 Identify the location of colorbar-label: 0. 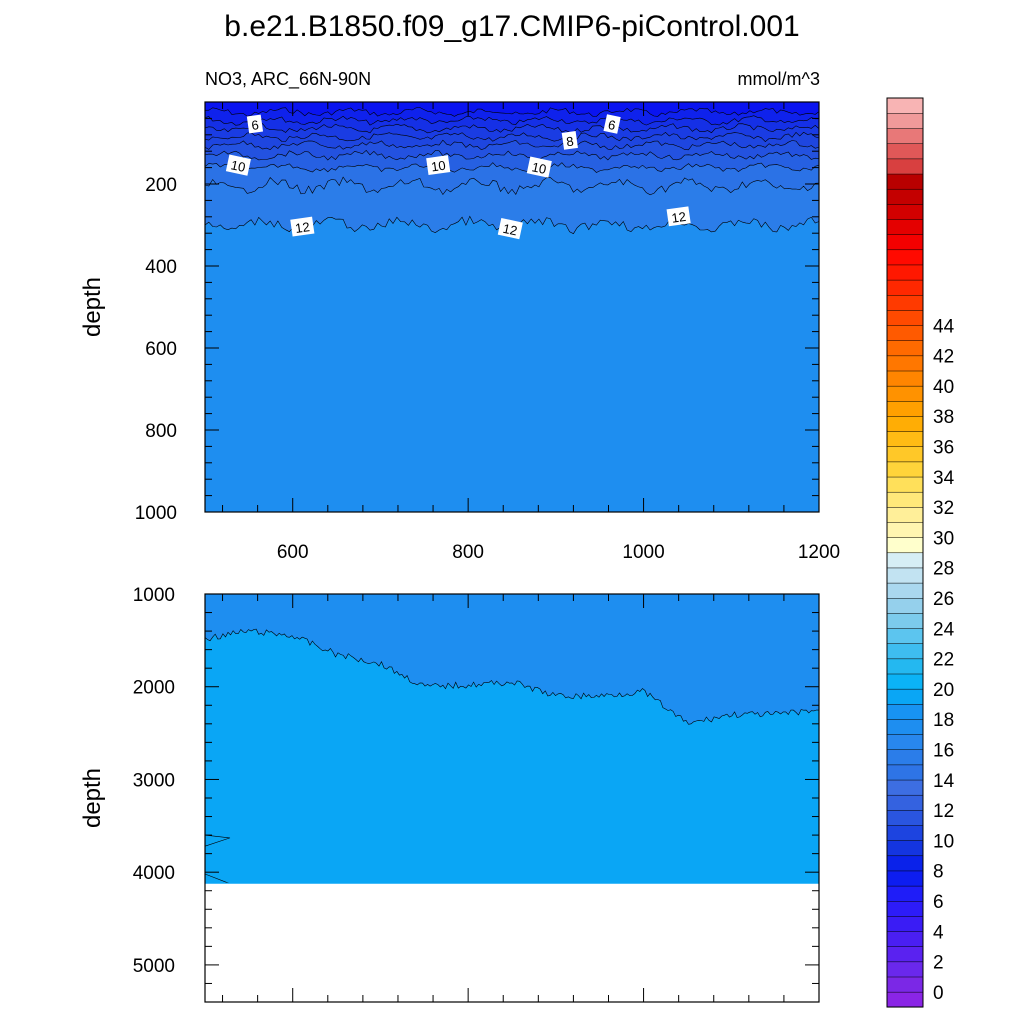
(938, 993).